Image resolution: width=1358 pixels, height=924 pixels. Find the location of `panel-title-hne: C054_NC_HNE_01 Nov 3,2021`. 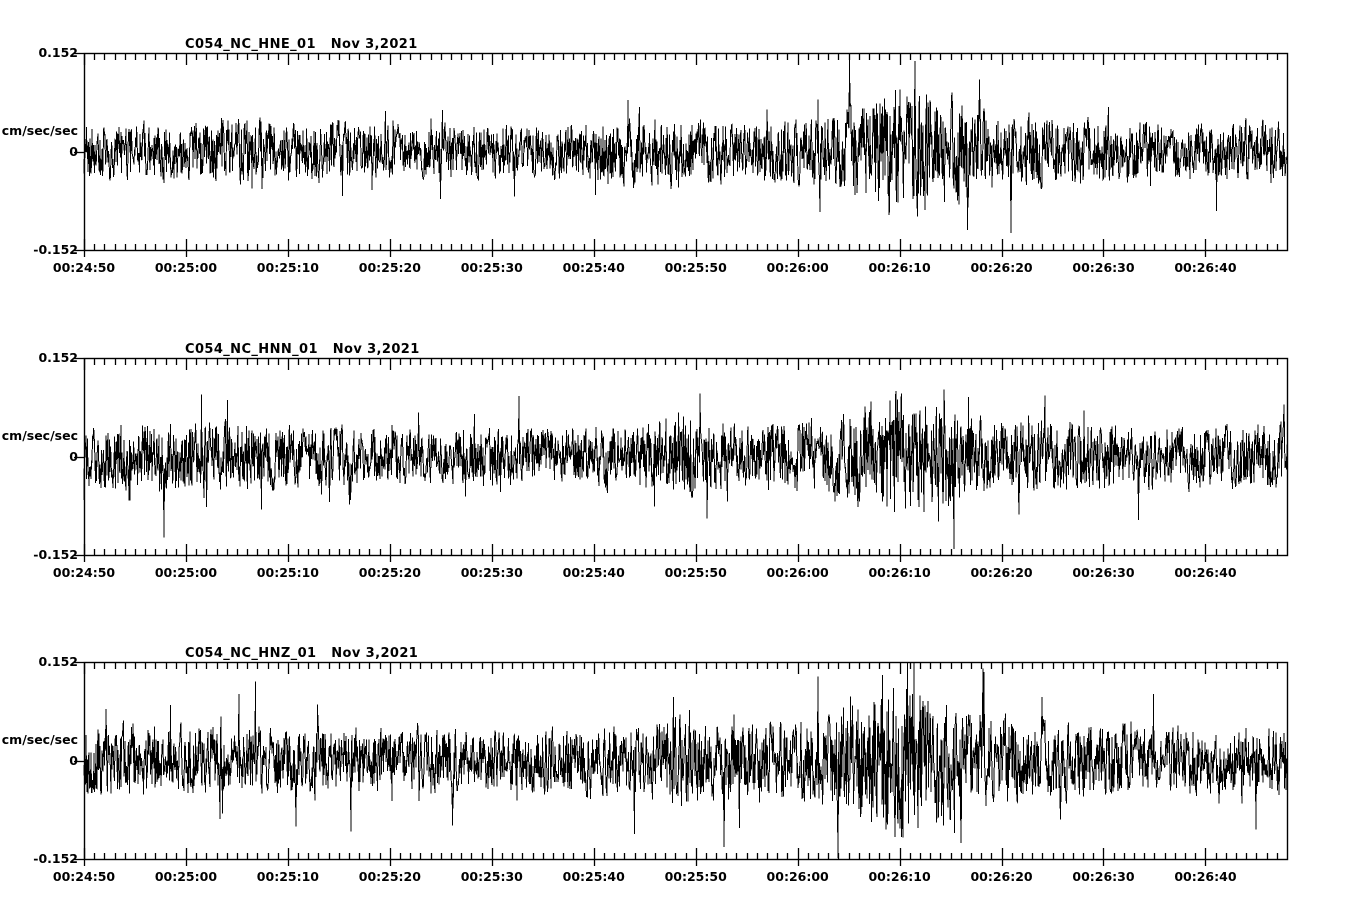

panel-title-hne: C054_NC_HNE_01 Nov 3,2021 is located at coordinates (301, 44).